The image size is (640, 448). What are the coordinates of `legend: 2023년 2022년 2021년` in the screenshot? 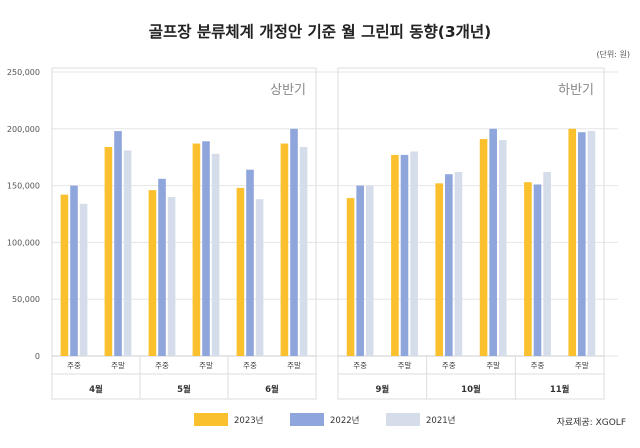 It's located at (324, 419).